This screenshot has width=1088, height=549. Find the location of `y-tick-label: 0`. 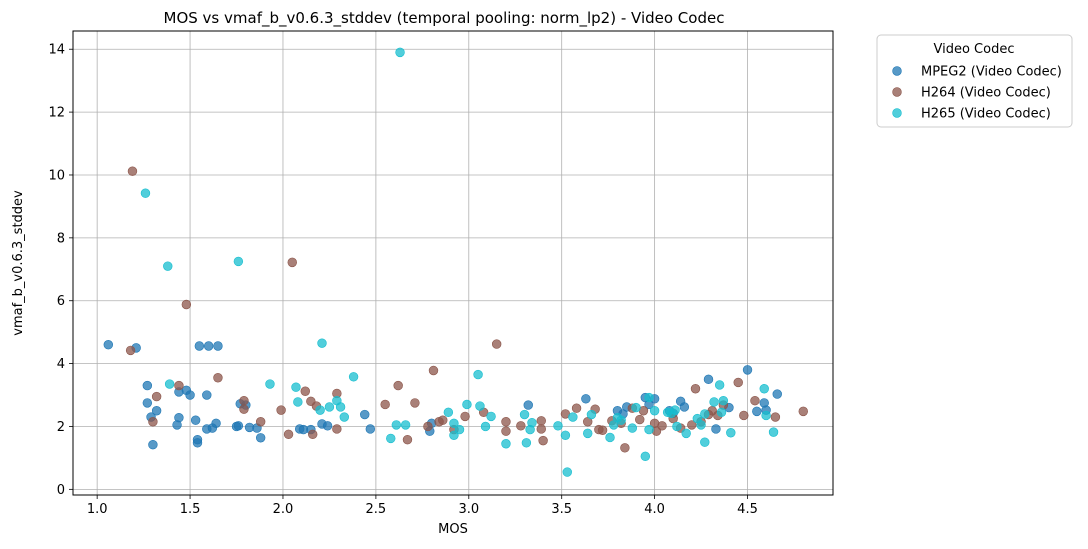

y-tick-label: 0 is located at coordinates (61, 490).